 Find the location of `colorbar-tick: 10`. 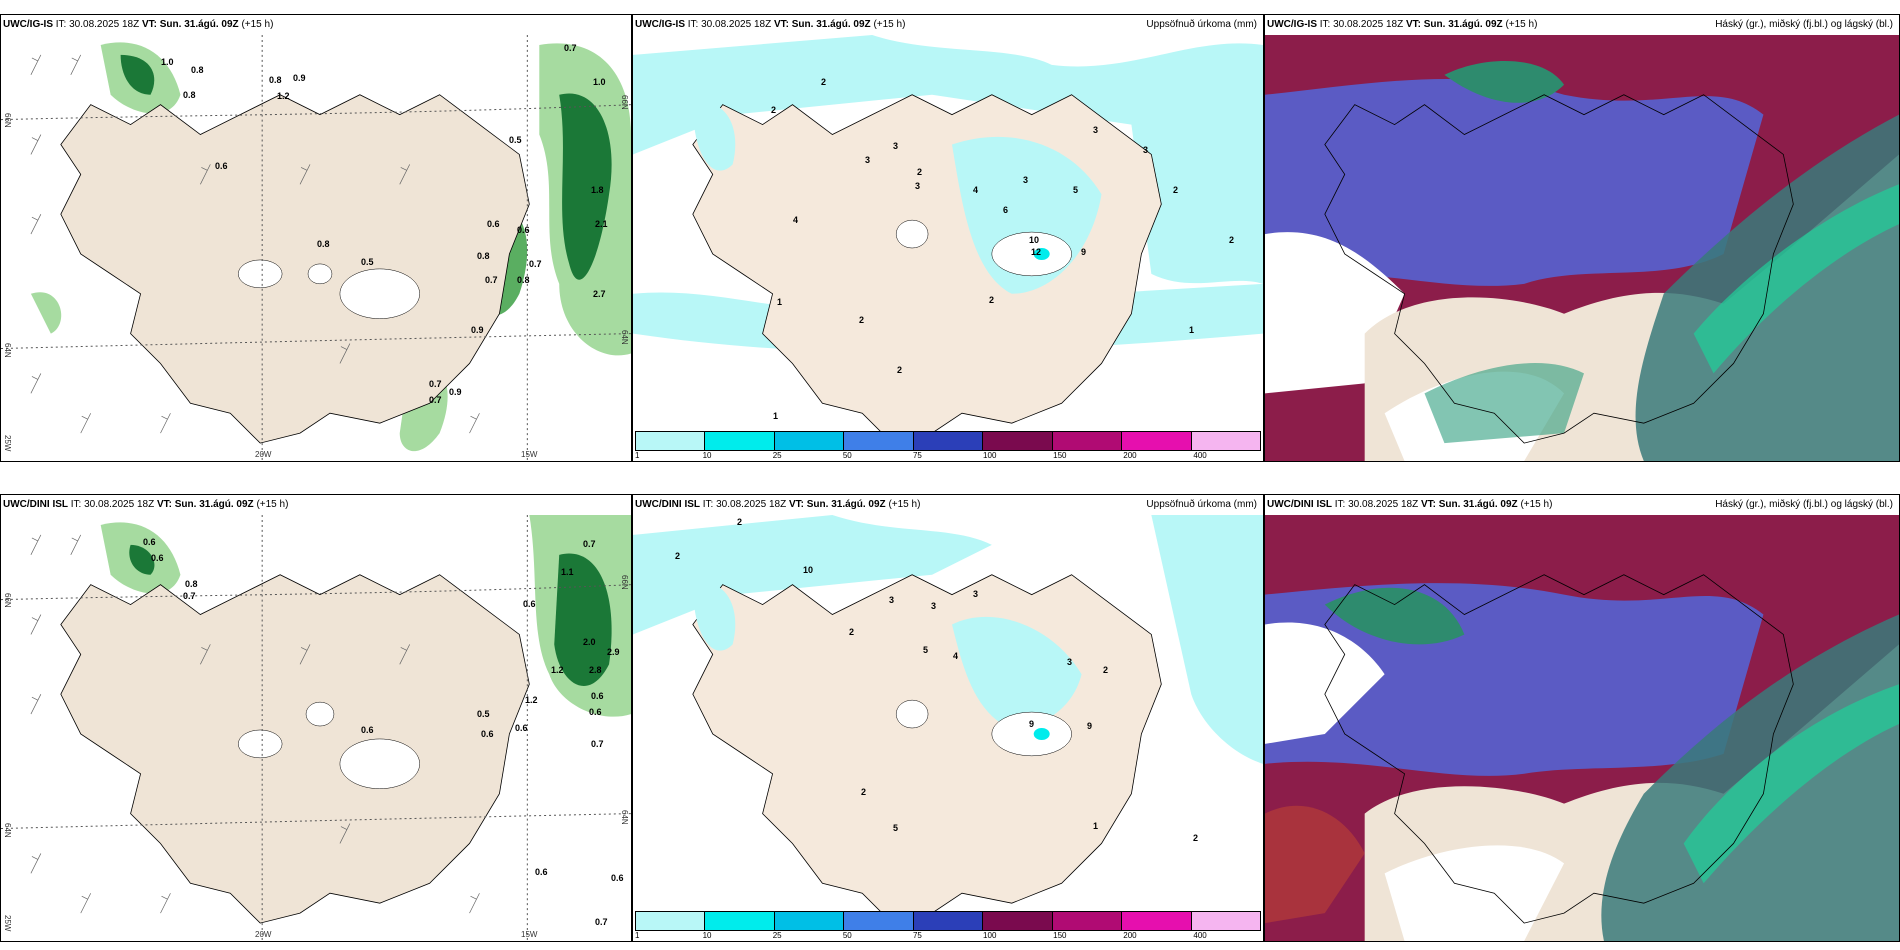

colorbar-tick: 10 is located at coordinates (707, 935).